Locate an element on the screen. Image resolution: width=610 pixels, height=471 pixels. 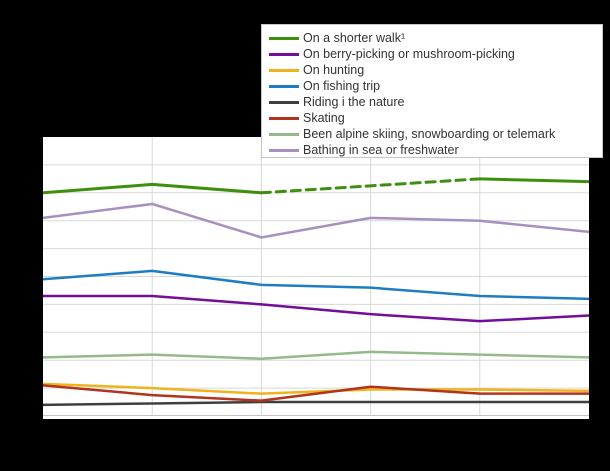
legend-label: Bathing in sea or freshwater is located at coordinates (381, 150).